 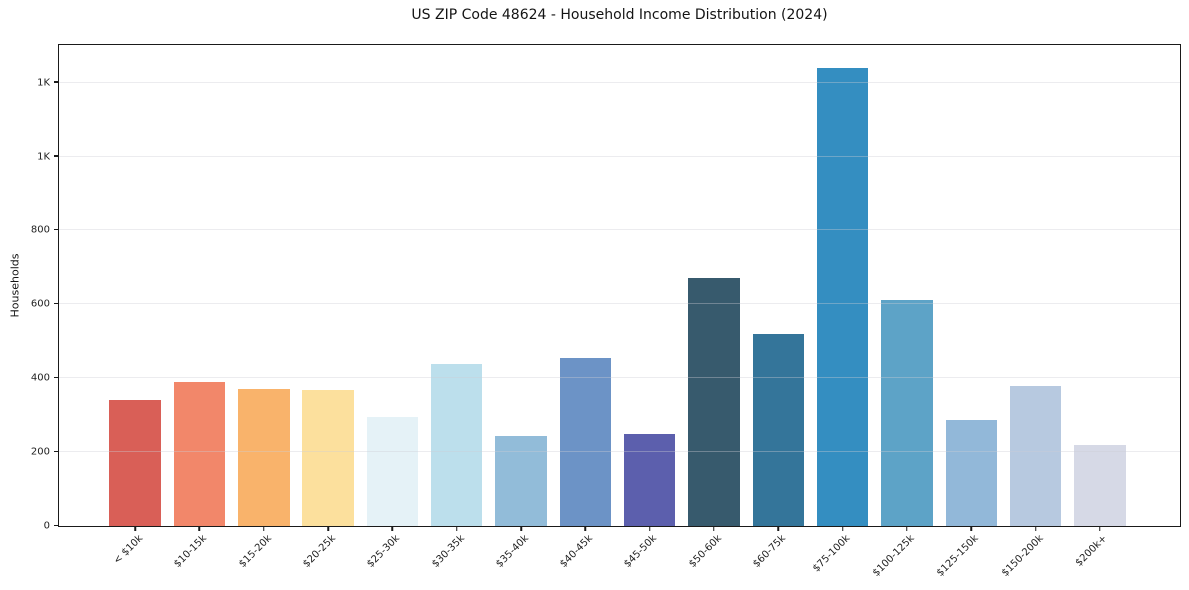 I want to click on bar-$60-75k, so click(x=778, y=429).